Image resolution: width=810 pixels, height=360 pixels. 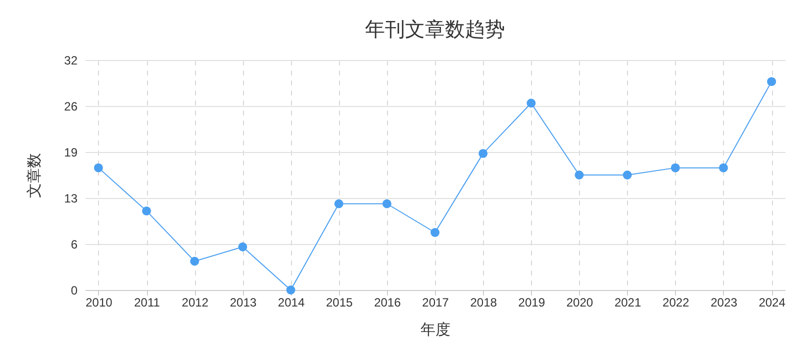 I want to click on x-axis-title: 年度, so click(x=435, y=330).